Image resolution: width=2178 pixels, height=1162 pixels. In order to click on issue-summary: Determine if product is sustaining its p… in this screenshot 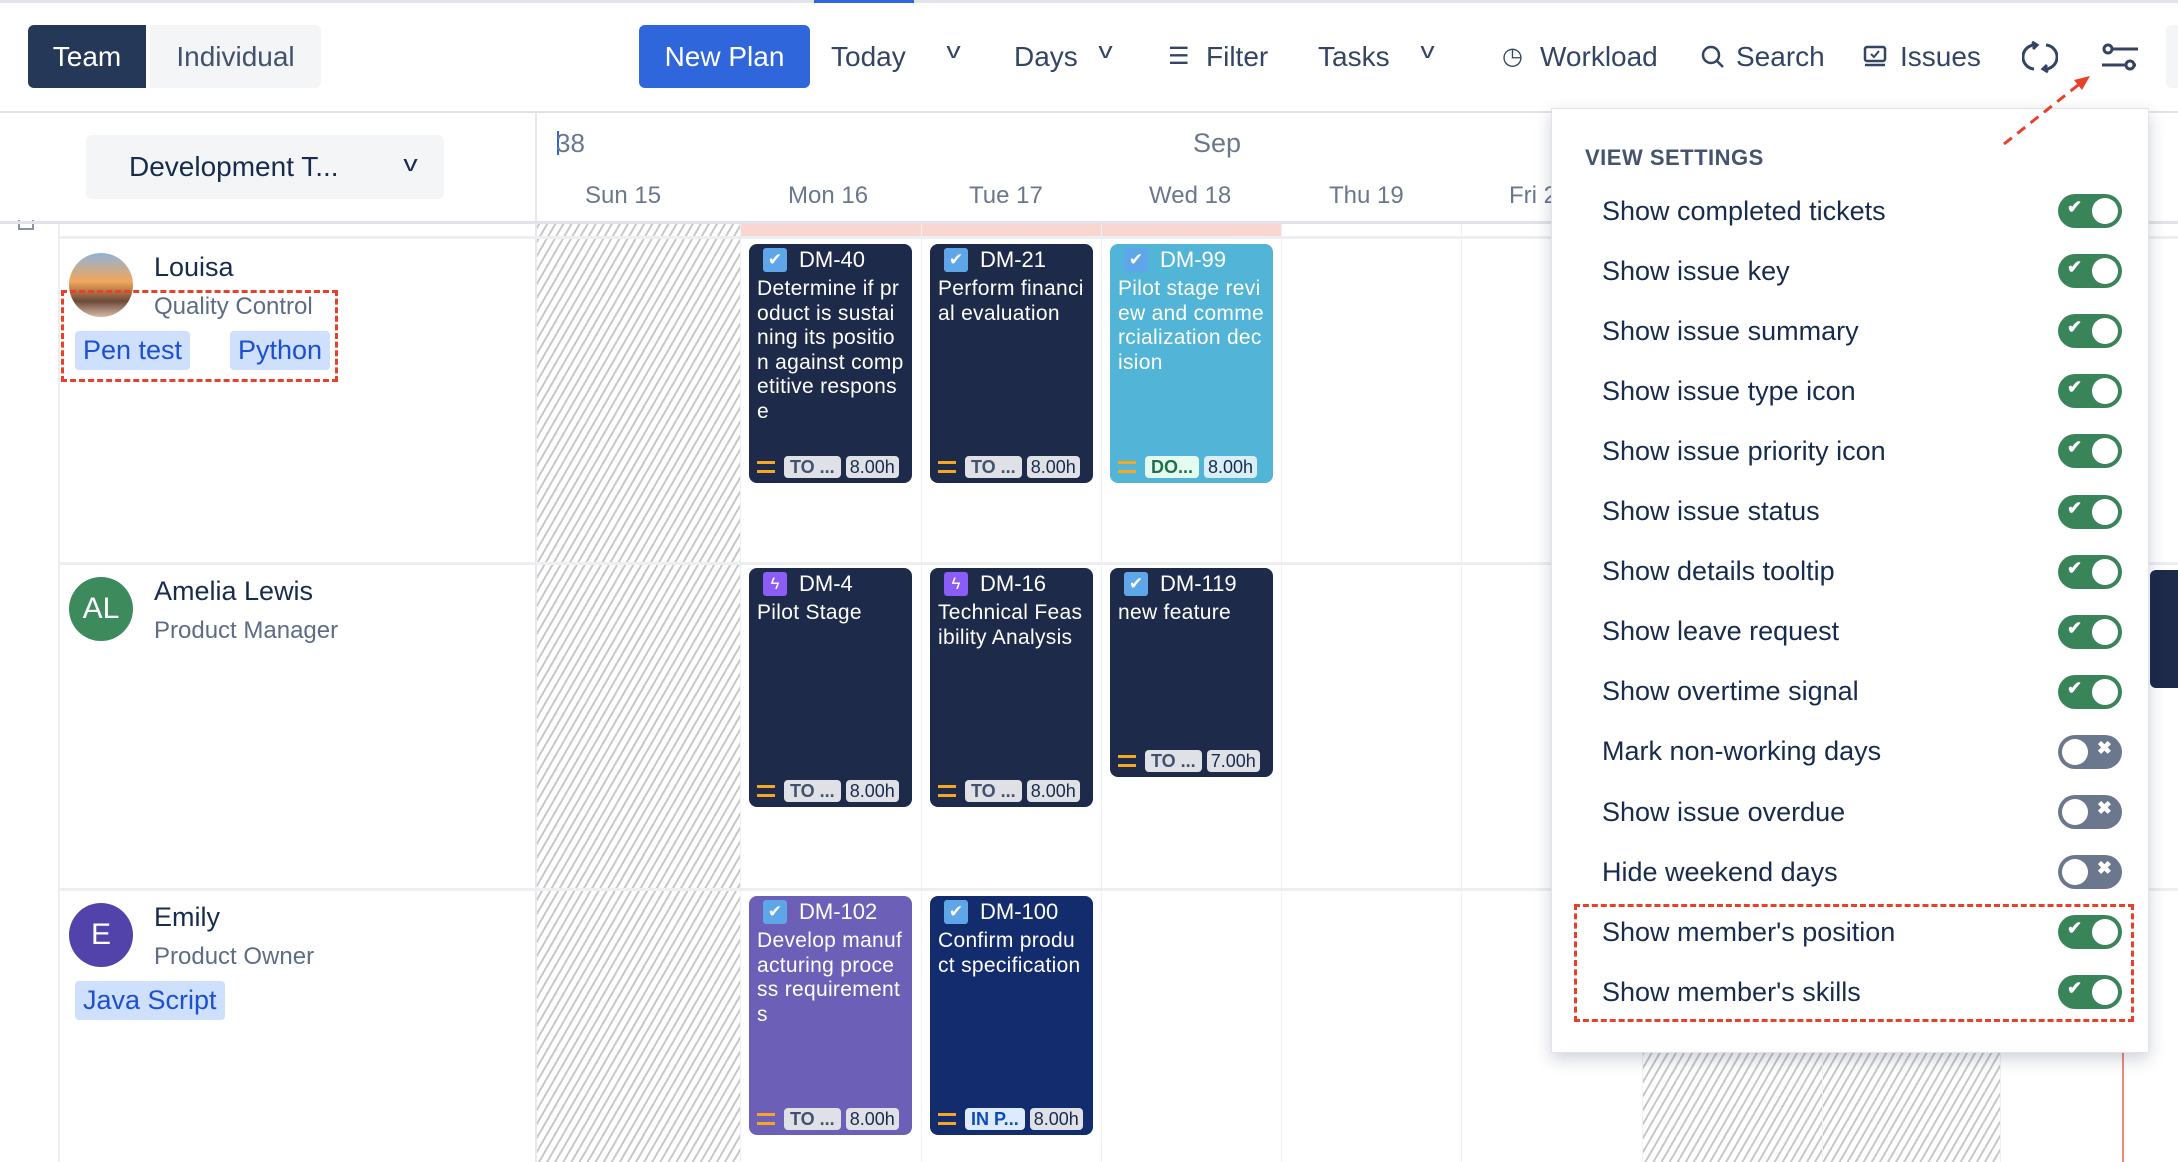, I will do `click(830, 350)`.